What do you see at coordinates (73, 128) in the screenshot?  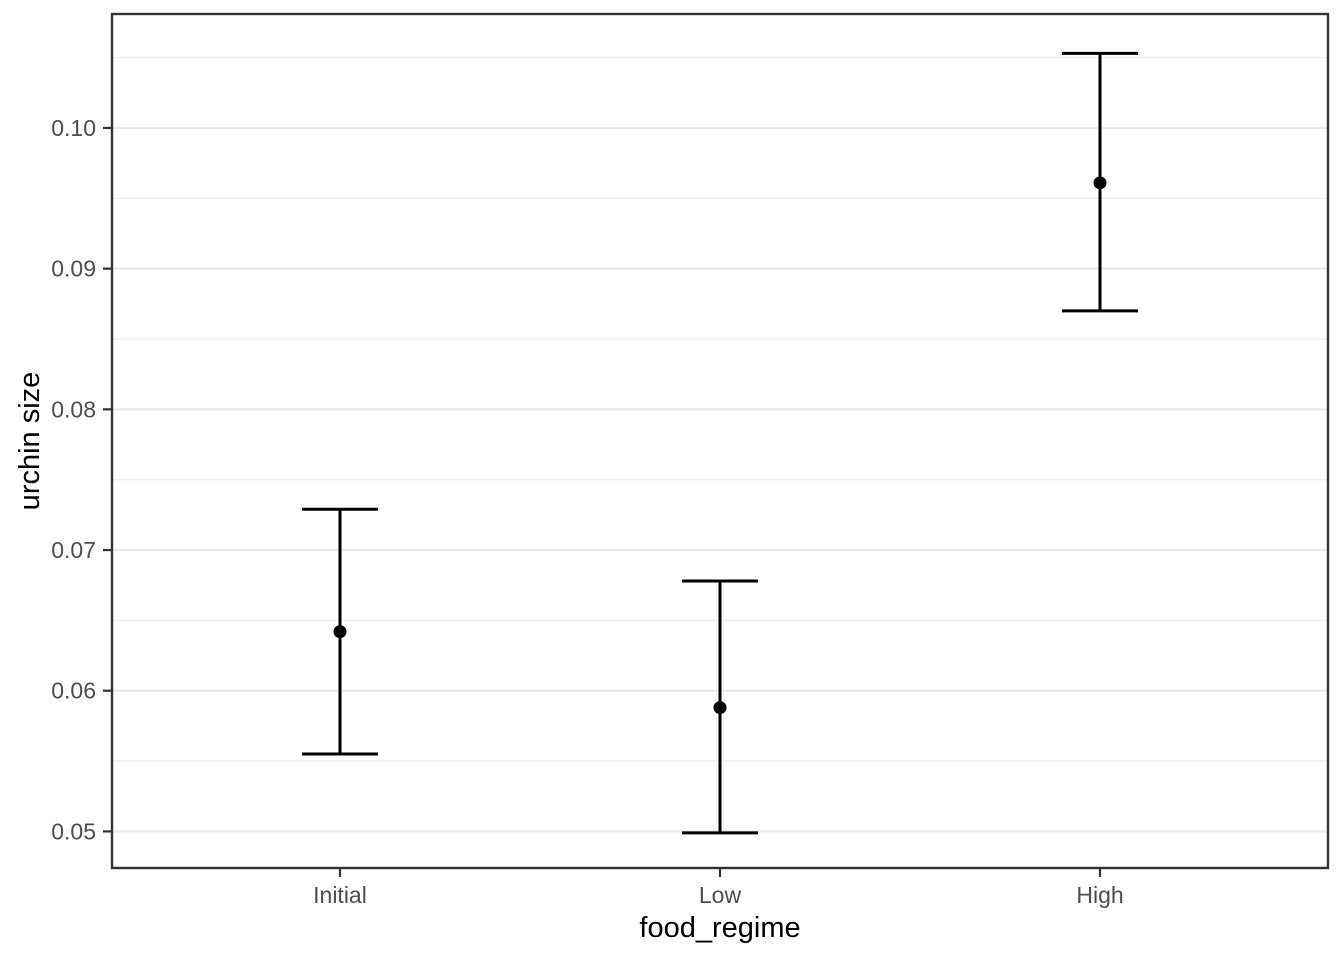 I see `y-tick-label: 0.10` at bounding box center [73, 128].